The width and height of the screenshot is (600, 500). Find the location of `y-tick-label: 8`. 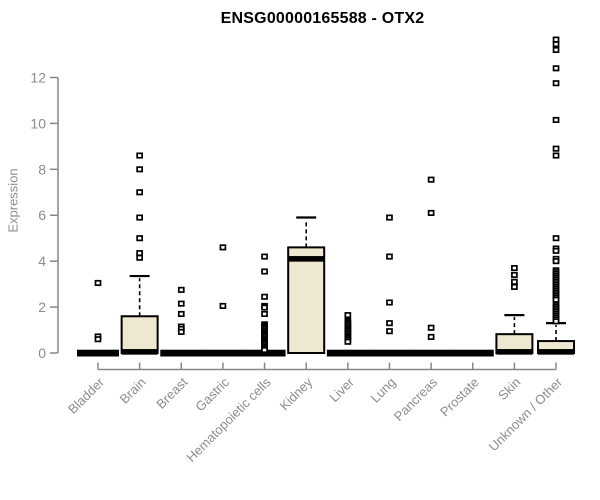

y-tick-label: 8 is located at coordinates (42, 169).